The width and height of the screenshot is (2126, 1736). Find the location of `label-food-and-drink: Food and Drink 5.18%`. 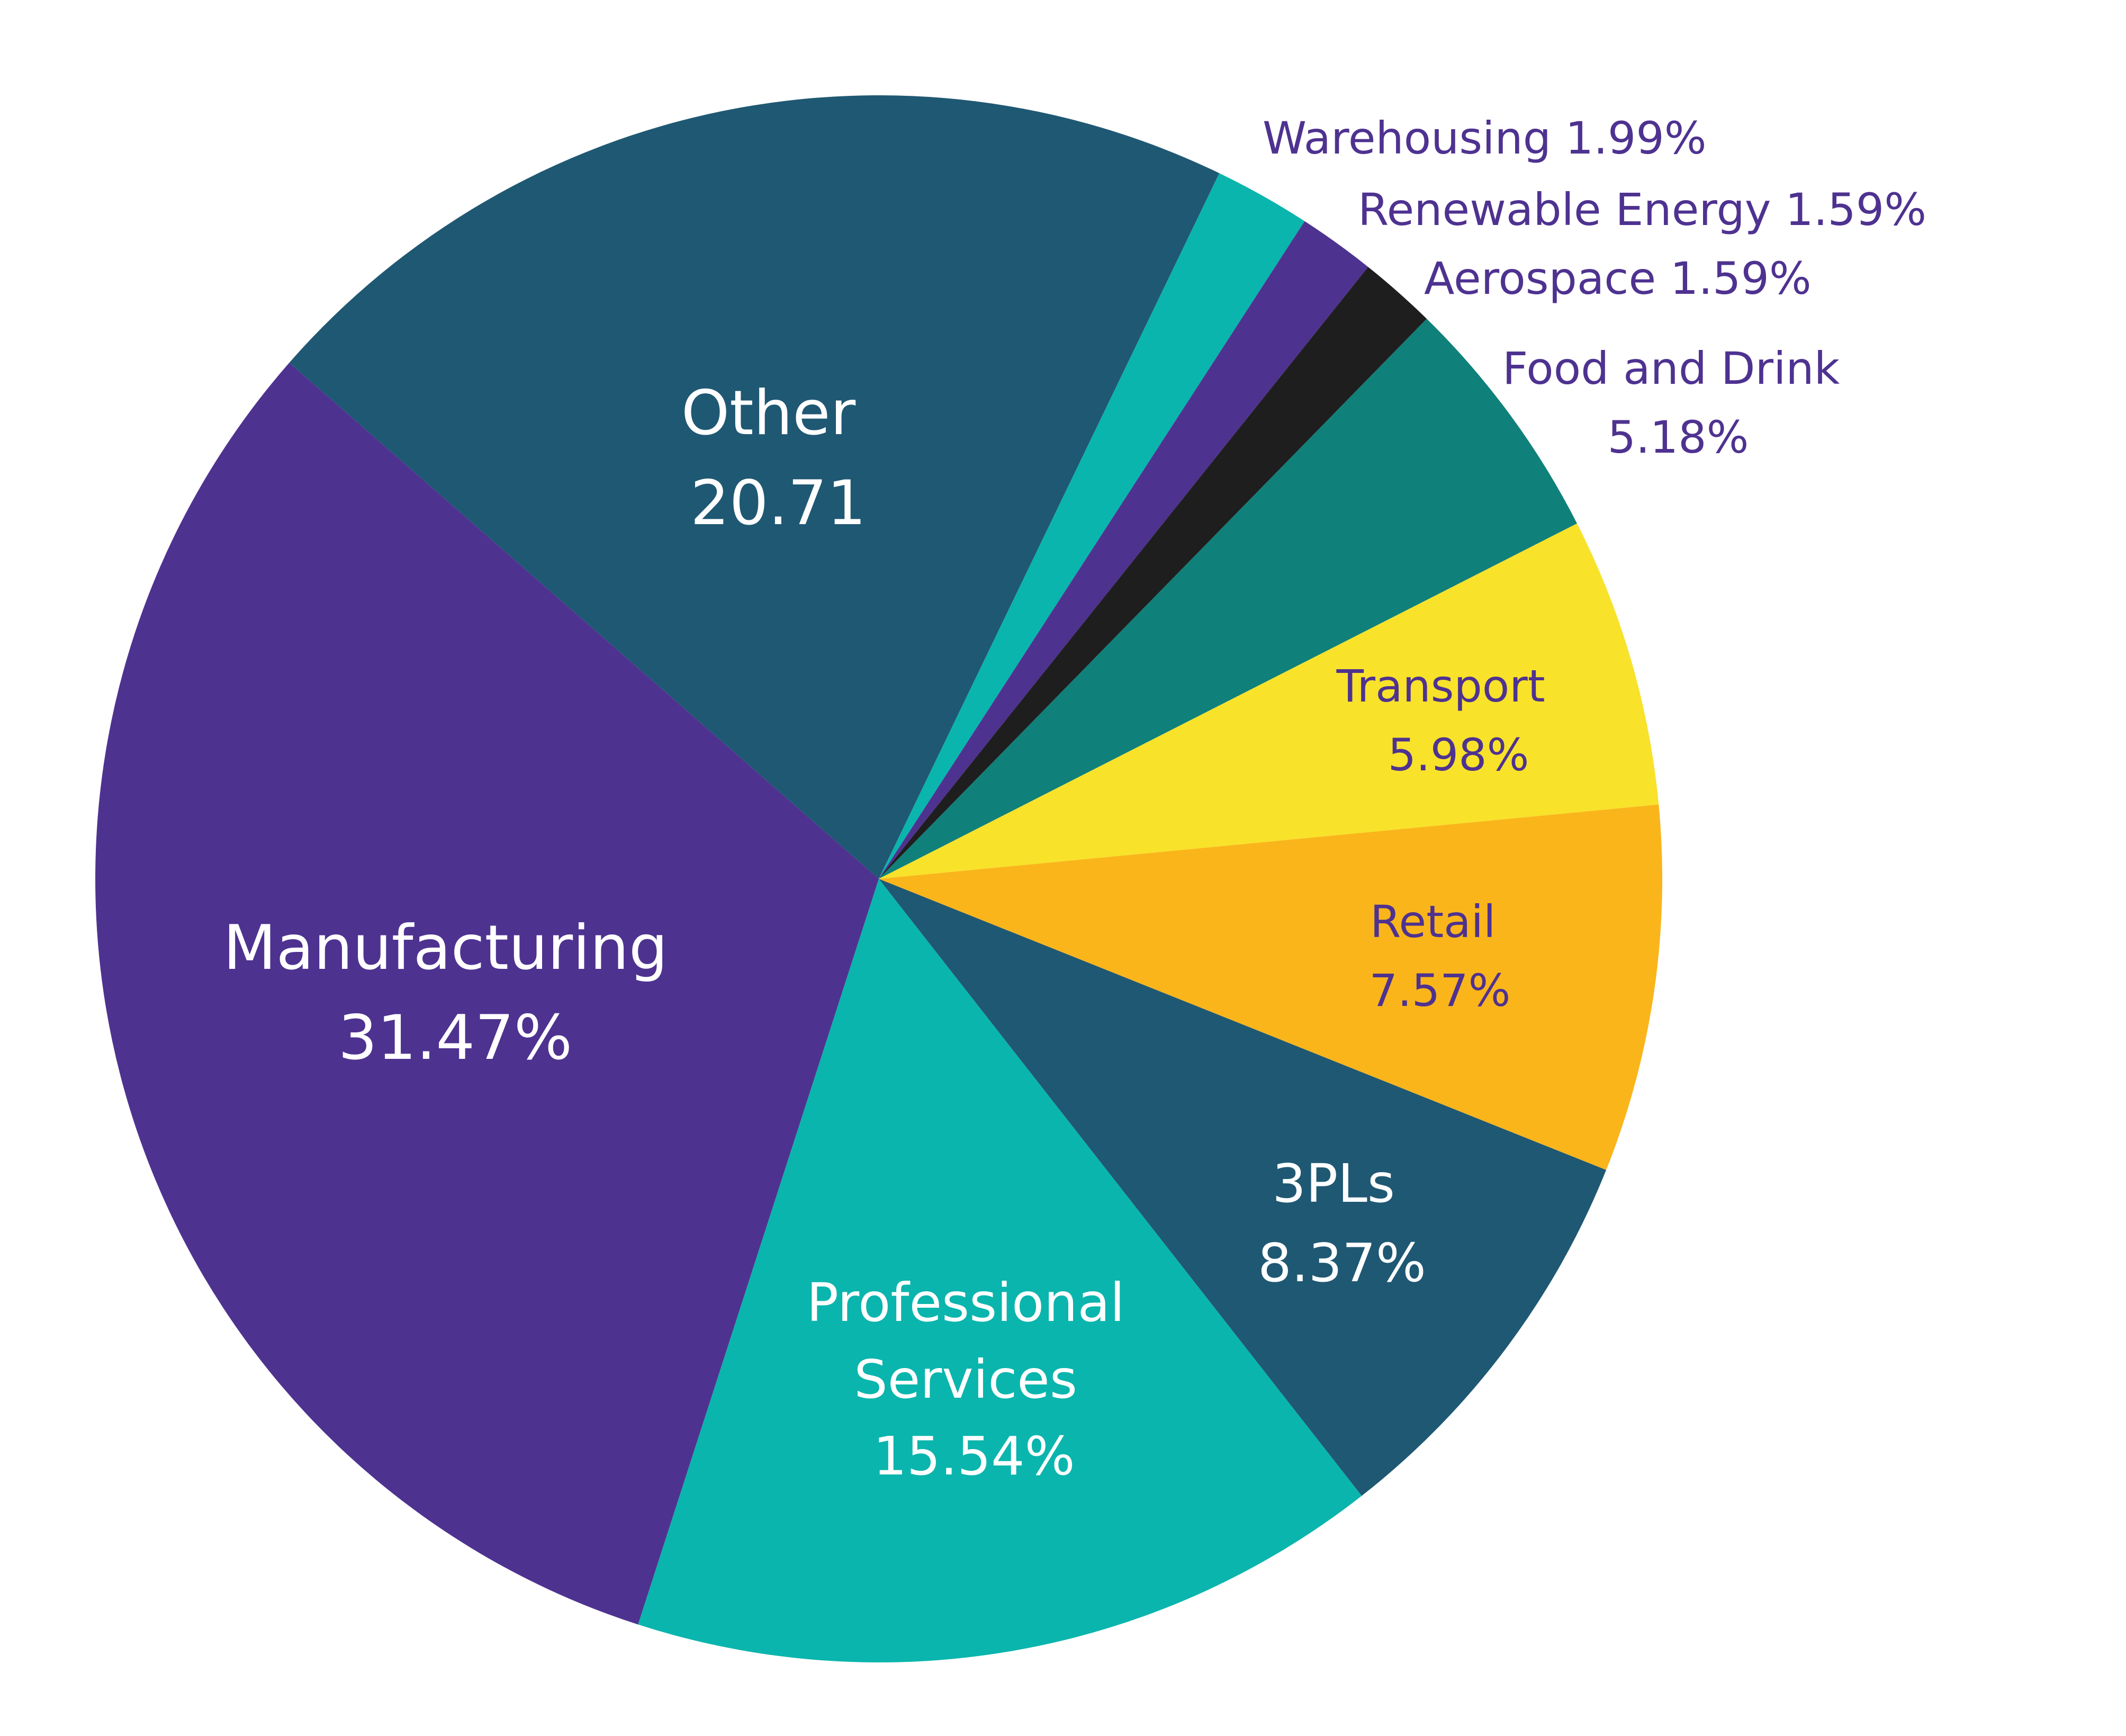

label-food-and-drink: Food and Drink 5.18% is located at coordinates (1678, 403).